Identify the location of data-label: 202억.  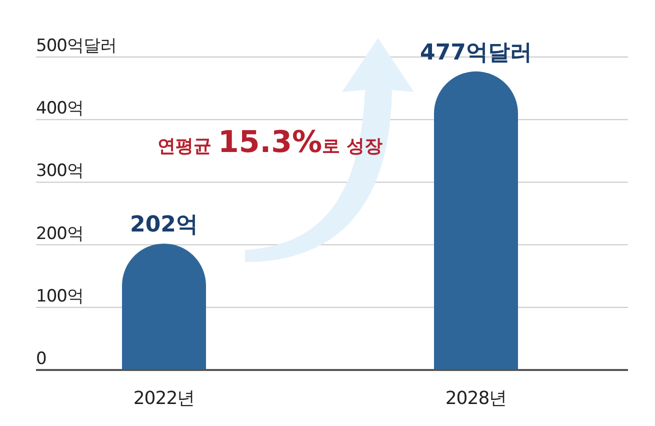
(164, 225).